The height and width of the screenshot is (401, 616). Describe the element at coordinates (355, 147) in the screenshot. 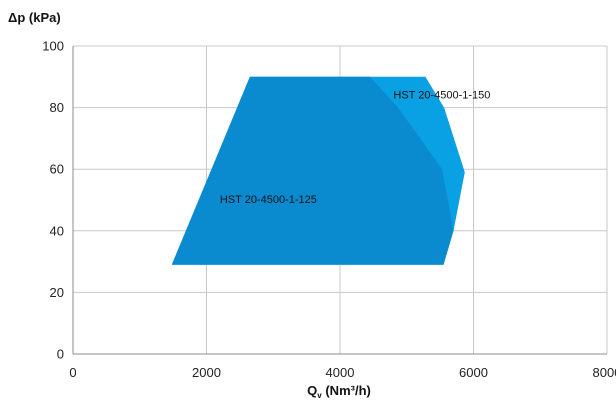

I see `region-labels: HST 20-4500-1-150 HST 20-4500-1-125` at that location.